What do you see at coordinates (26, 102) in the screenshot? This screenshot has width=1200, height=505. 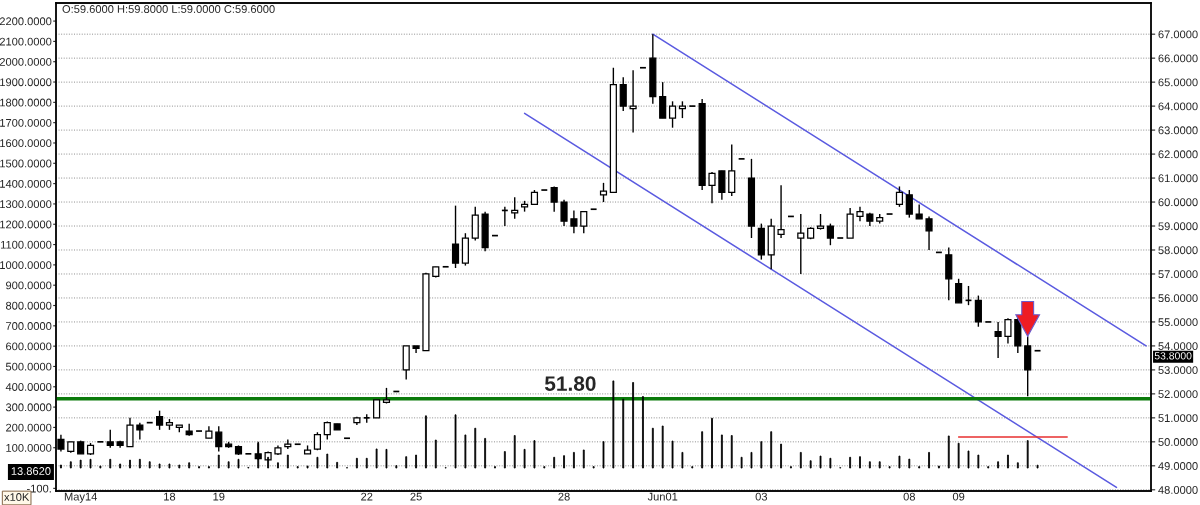 I see `y2-tick-label: 1800.0000` at bounding box center [26, 102].